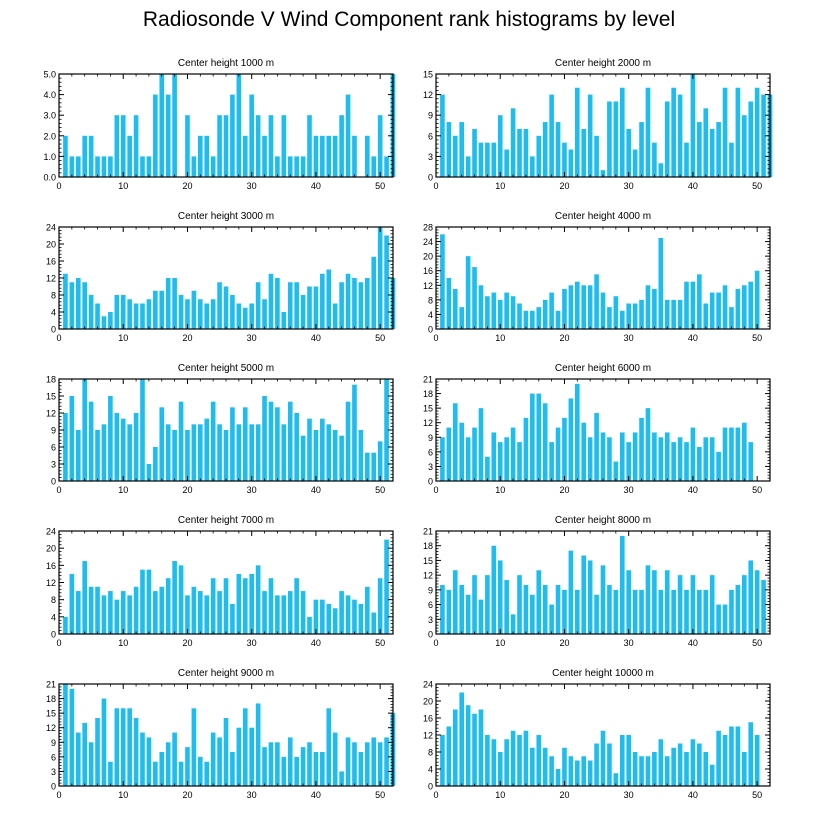 This screenshot has height=824, width=818. What do you see at coordinates (757, 338) in the screenshot?
I see `x-tick-label: 50` at bounding box center [757, 338].